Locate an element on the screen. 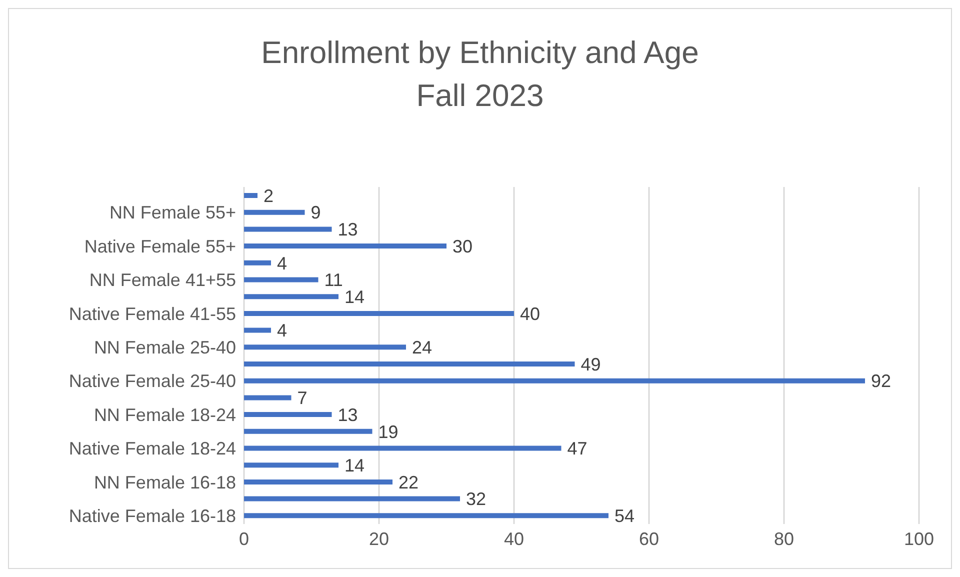  y-tick-label: NN Female 18-24 is located at coordinates (165, 414).